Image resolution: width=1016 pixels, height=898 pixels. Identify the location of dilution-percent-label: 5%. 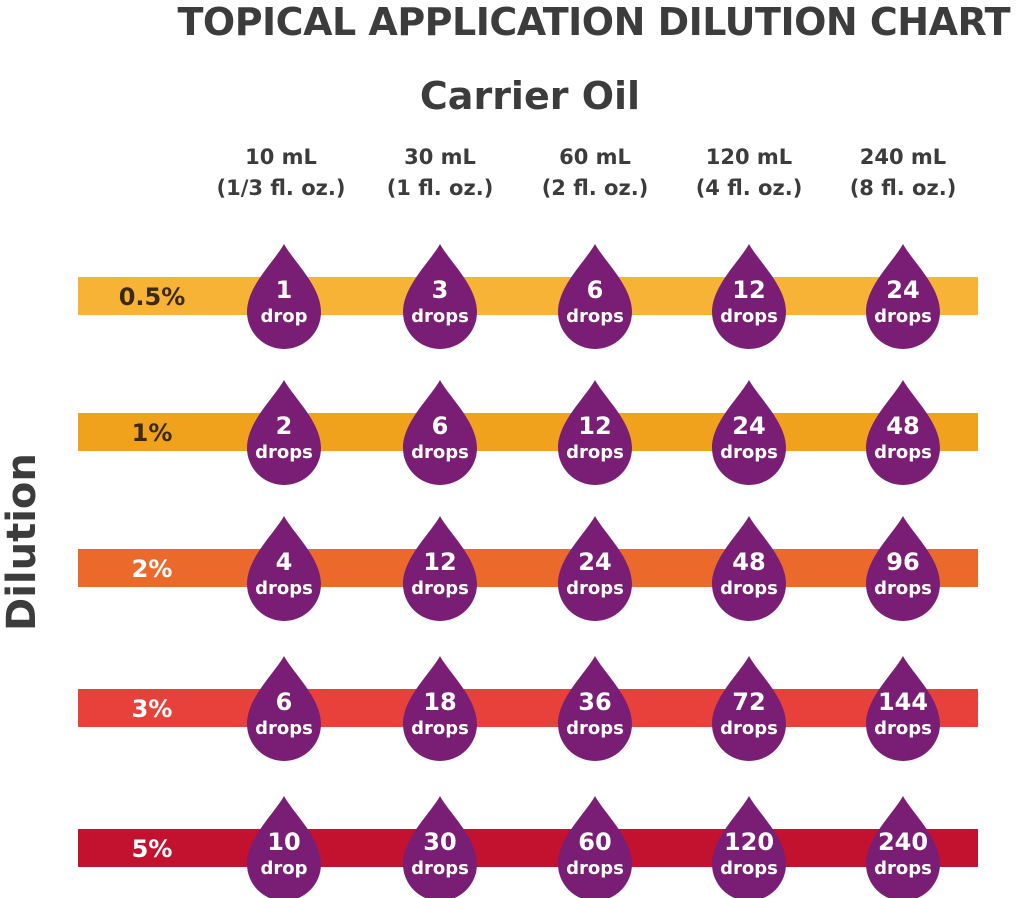
(152, 849).